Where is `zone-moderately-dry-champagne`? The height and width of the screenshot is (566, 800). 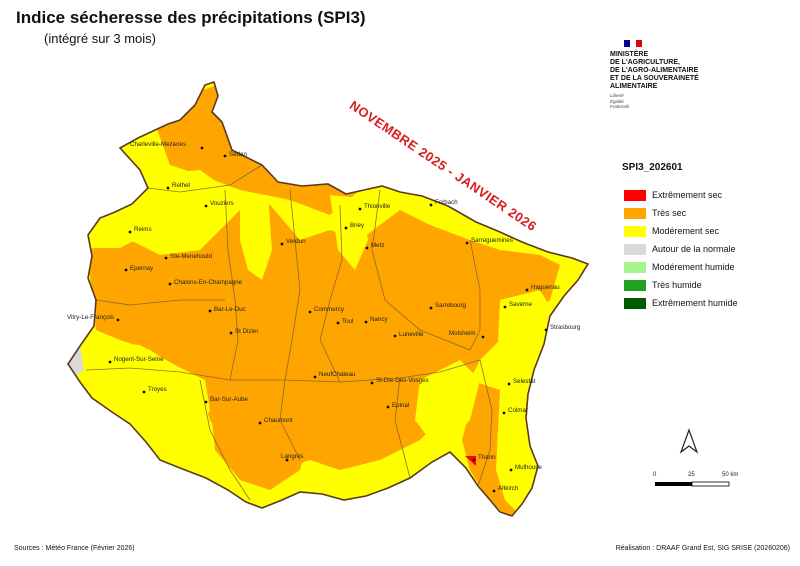 zone-moderately-dry-champagne is located at coordinates (119, 231).